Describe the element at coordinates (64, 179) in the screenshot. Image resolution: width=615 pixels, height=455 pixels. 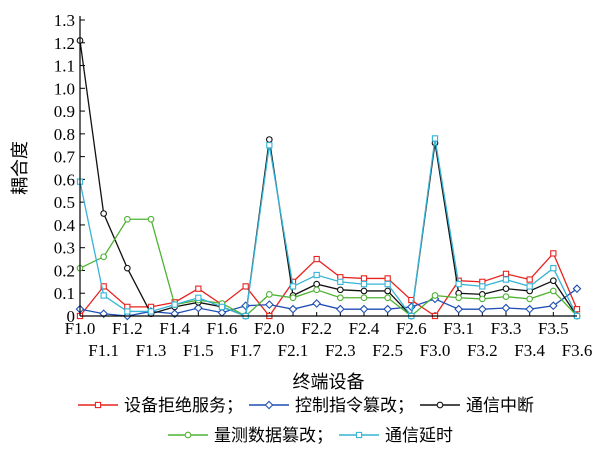
I see `y-tick-label: 0.6` at that location.